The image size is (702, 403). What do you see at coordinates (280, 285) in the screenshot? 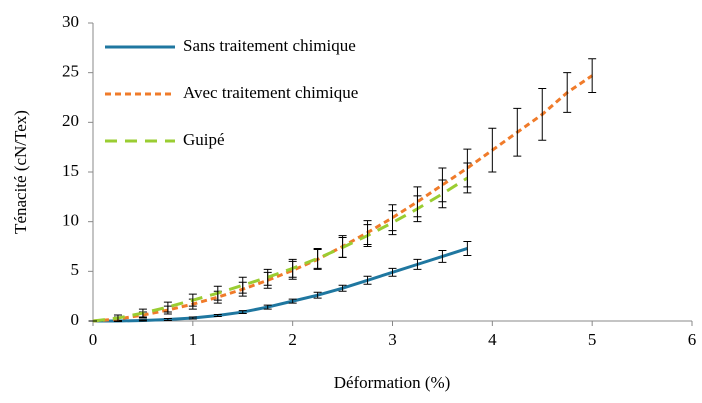
I see `line` at bounding box center [280, 285].